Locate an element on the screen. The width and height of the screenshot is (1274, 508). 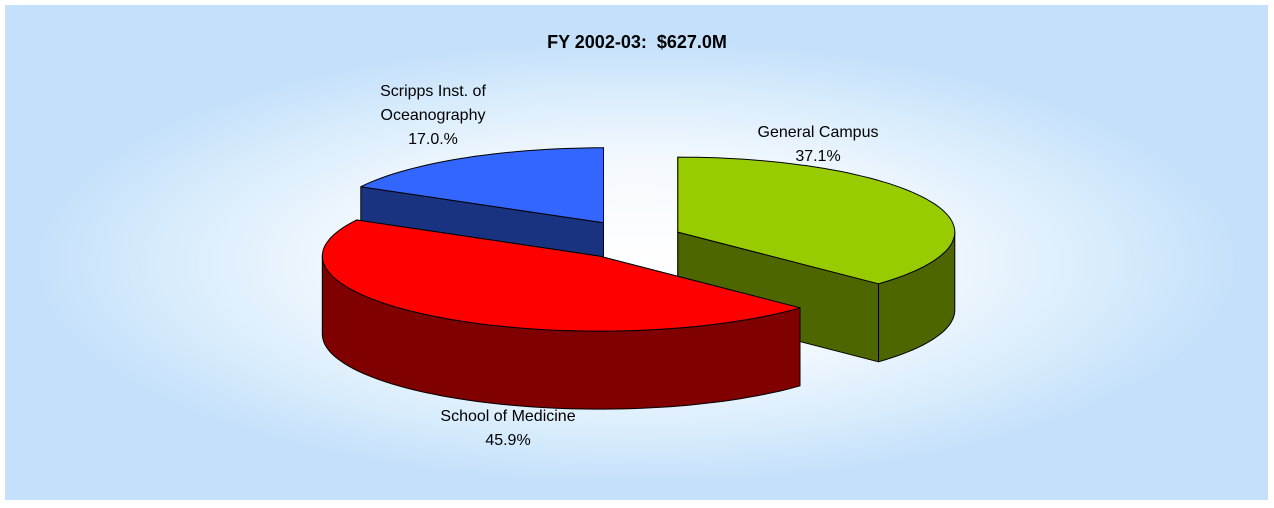
value-label: 37.1% is located at coordinates (818, 156).